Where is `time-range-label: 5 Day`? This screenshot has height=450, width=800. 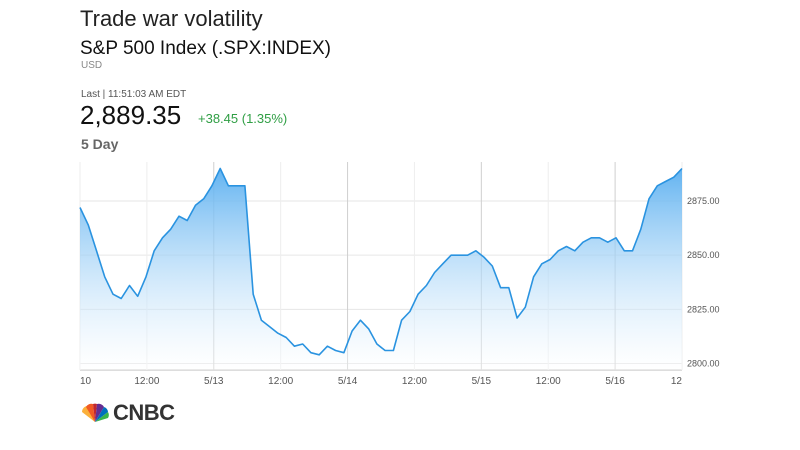
time-range-label: 5 Day is located at coordinates (100, 144).